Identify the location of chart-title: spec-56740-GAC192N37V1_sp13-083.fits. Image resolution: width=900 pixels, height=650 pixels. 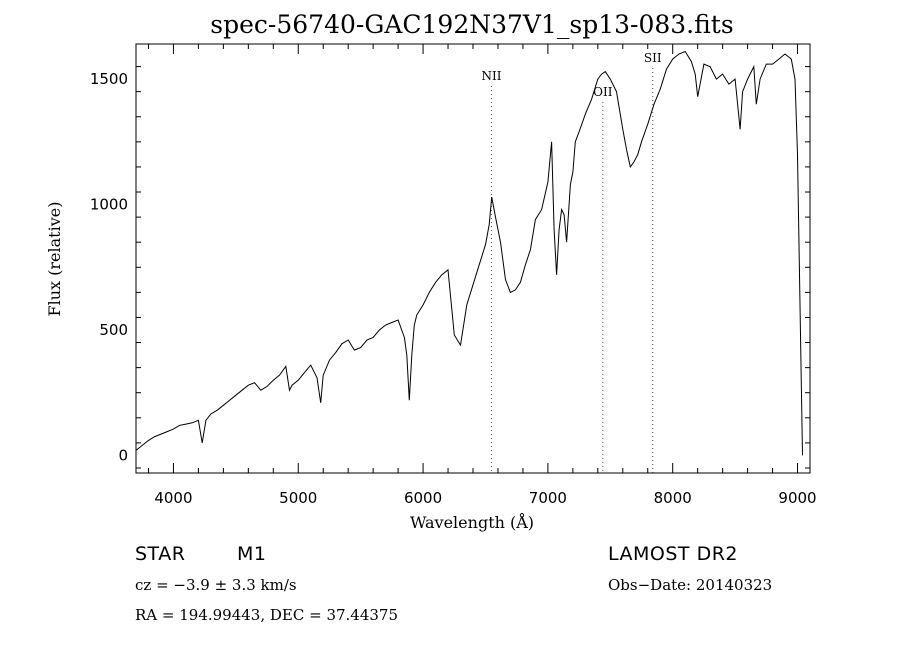
(471, 24).